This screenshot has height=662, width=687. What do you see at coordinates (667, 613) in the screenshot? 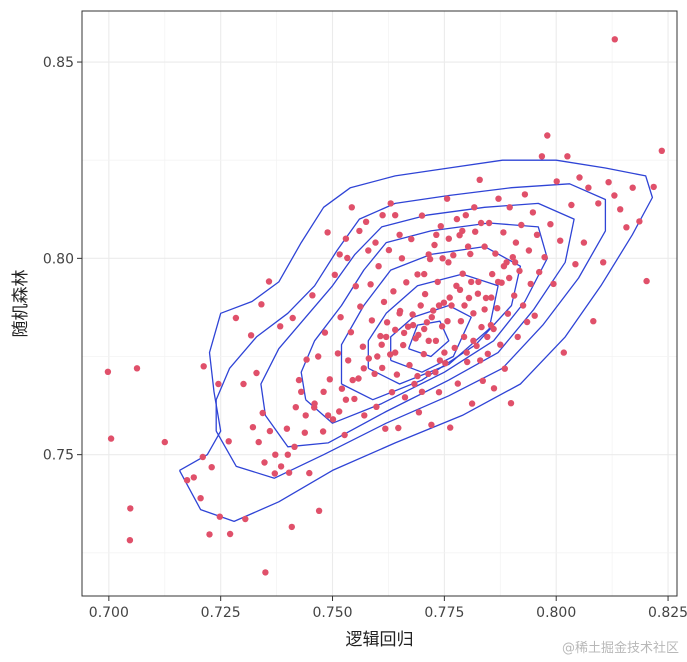
I see `x-tick-label: 0.825` at bounding box center [667, 613].